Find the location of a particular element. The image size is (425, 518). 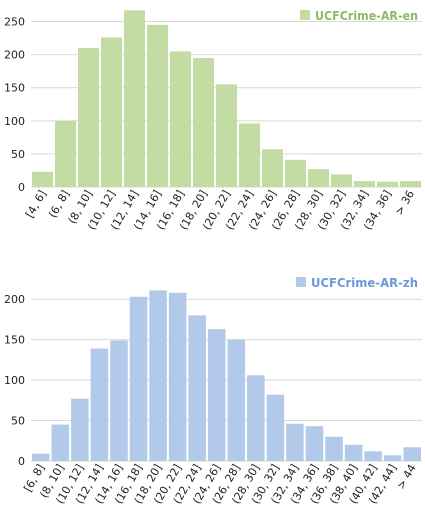

y-tick-label: 250 is located at coordinates (14, 22).